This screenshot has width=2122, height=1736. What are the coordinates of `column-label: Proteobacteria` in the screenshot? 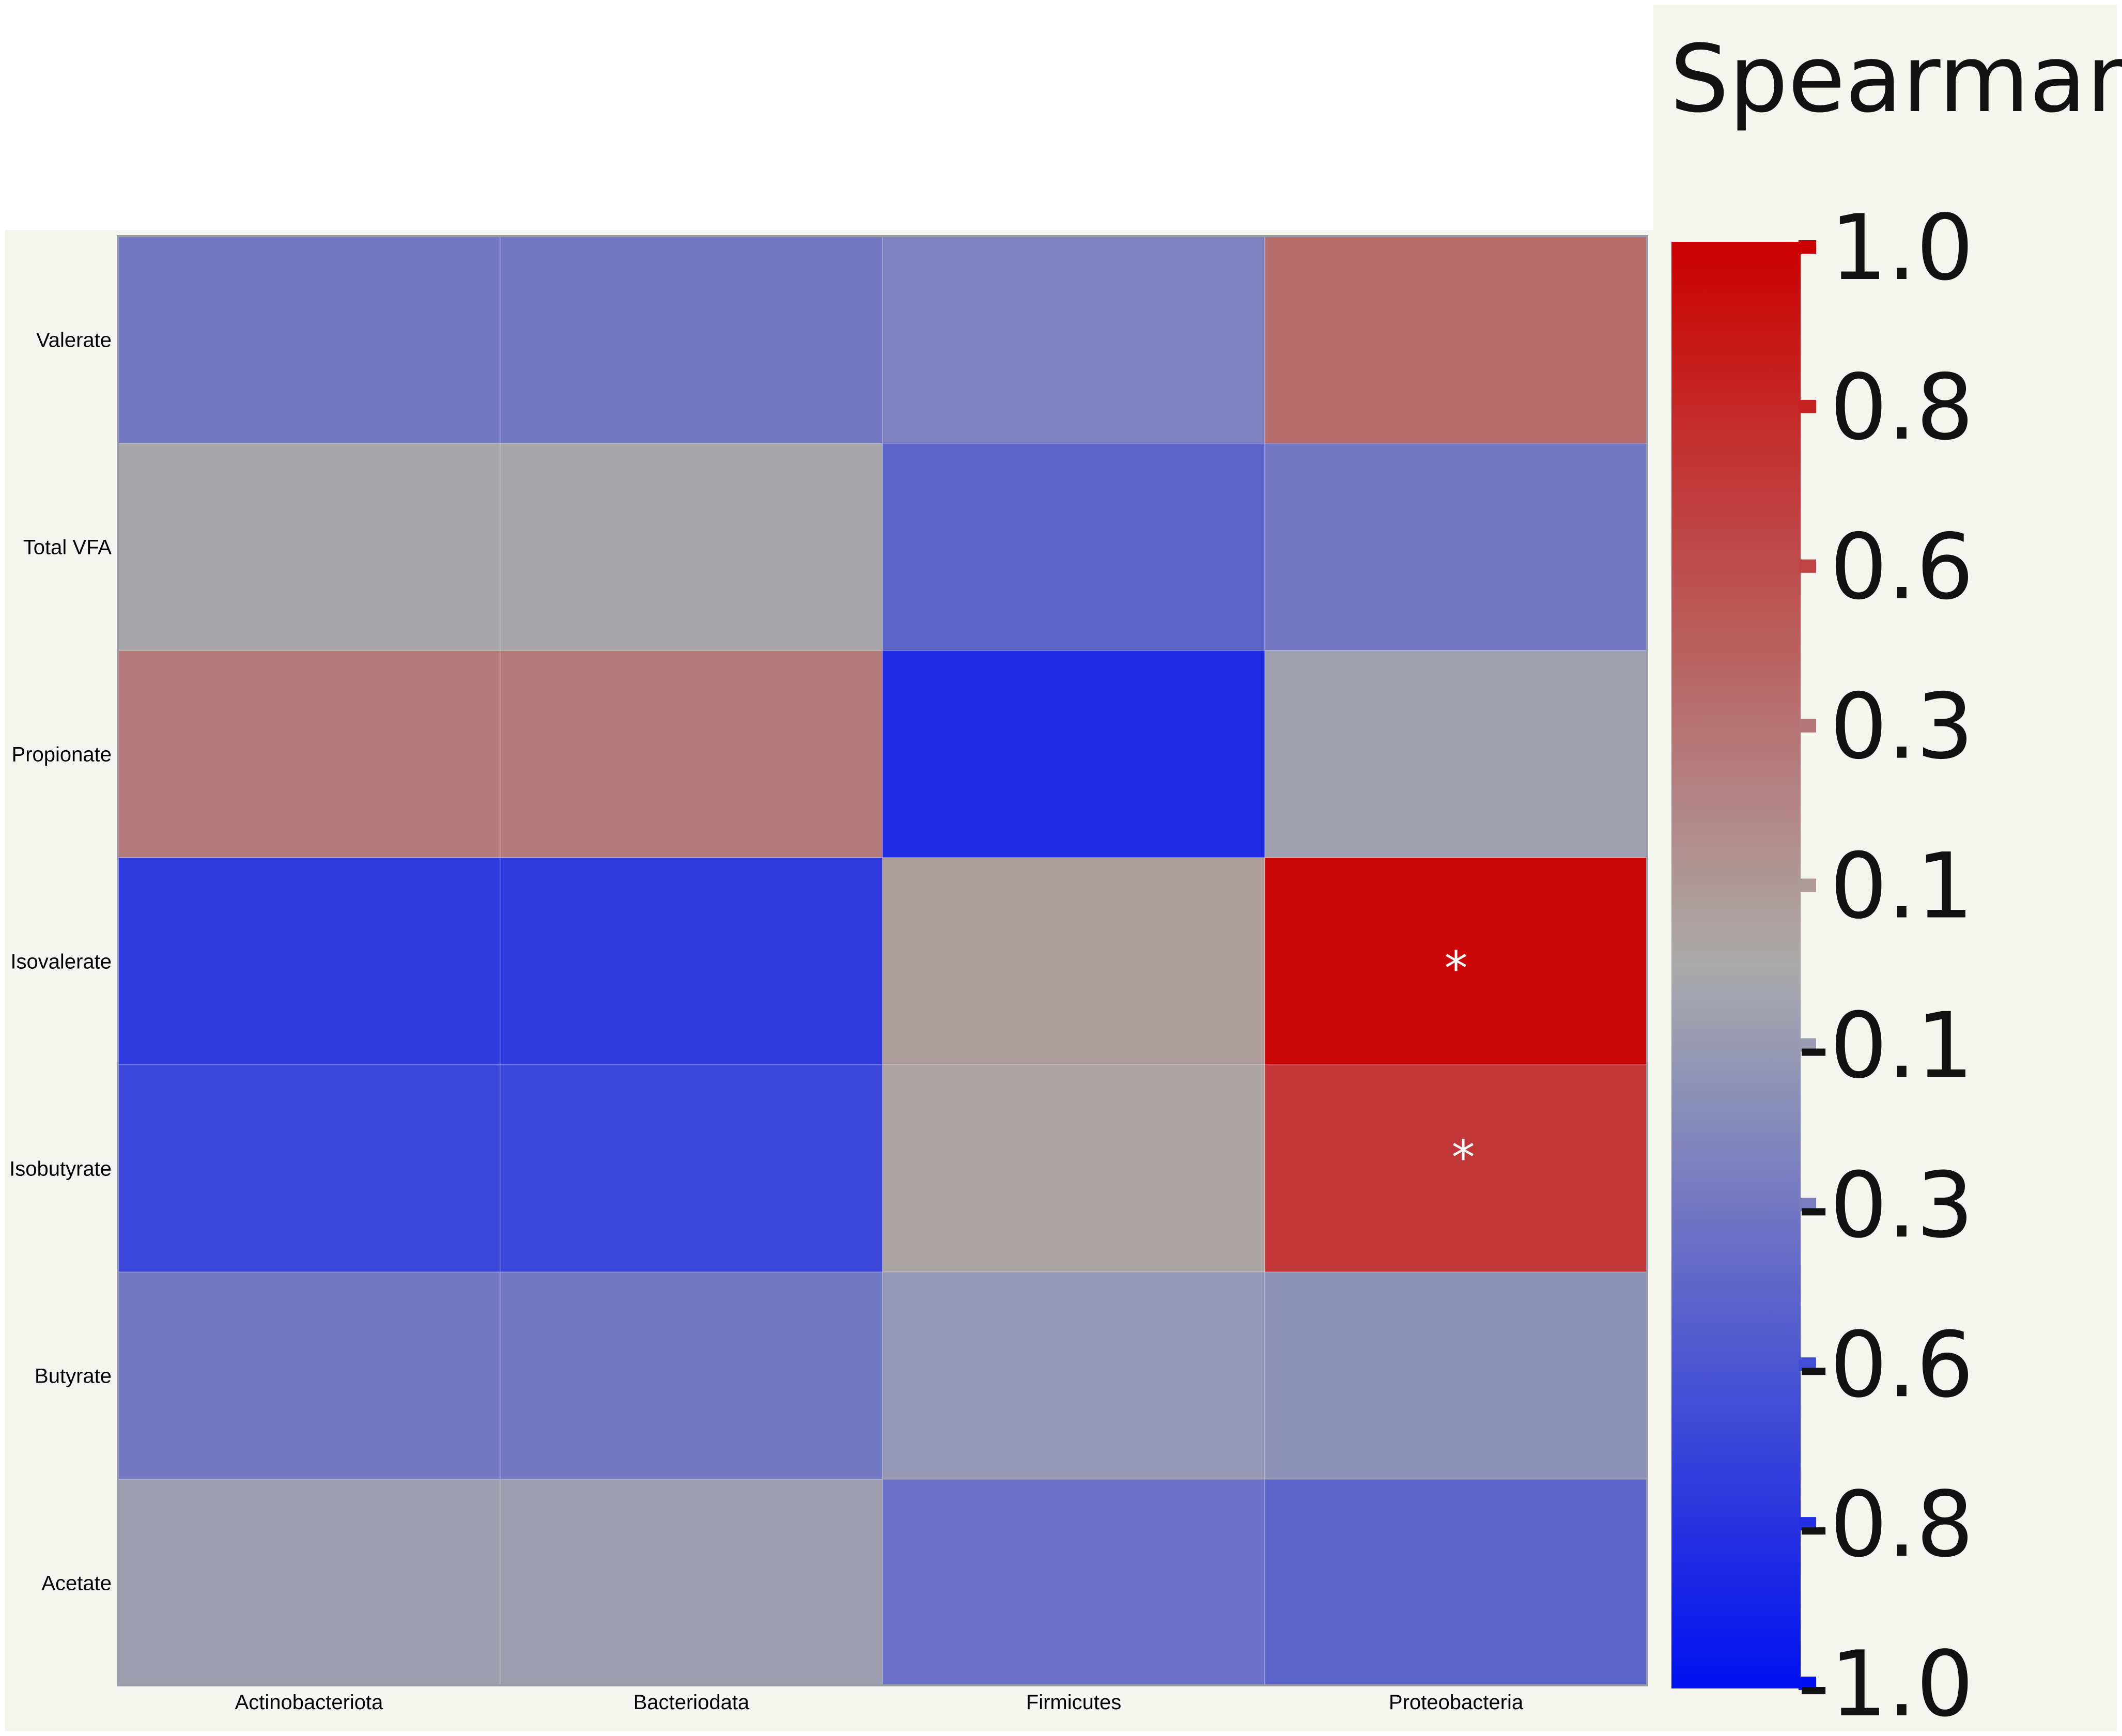 It's located at (1456, 1703).